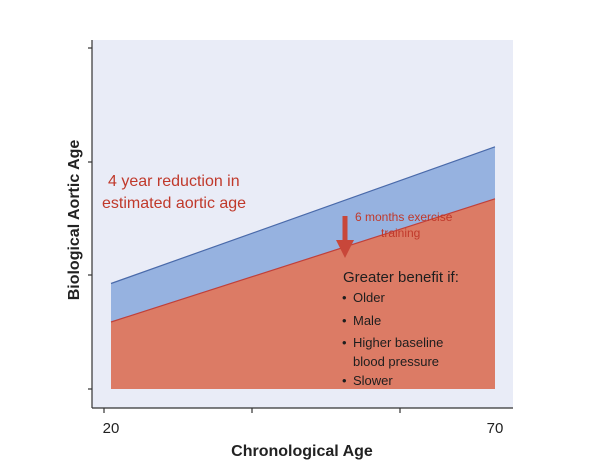 The width and height of the screenshot is (600, 469). What do you see at coordinates (404, 217) in the screenshot?
I see `training-note-line-1: 6 months exercise` at bounding box center [404, 217].